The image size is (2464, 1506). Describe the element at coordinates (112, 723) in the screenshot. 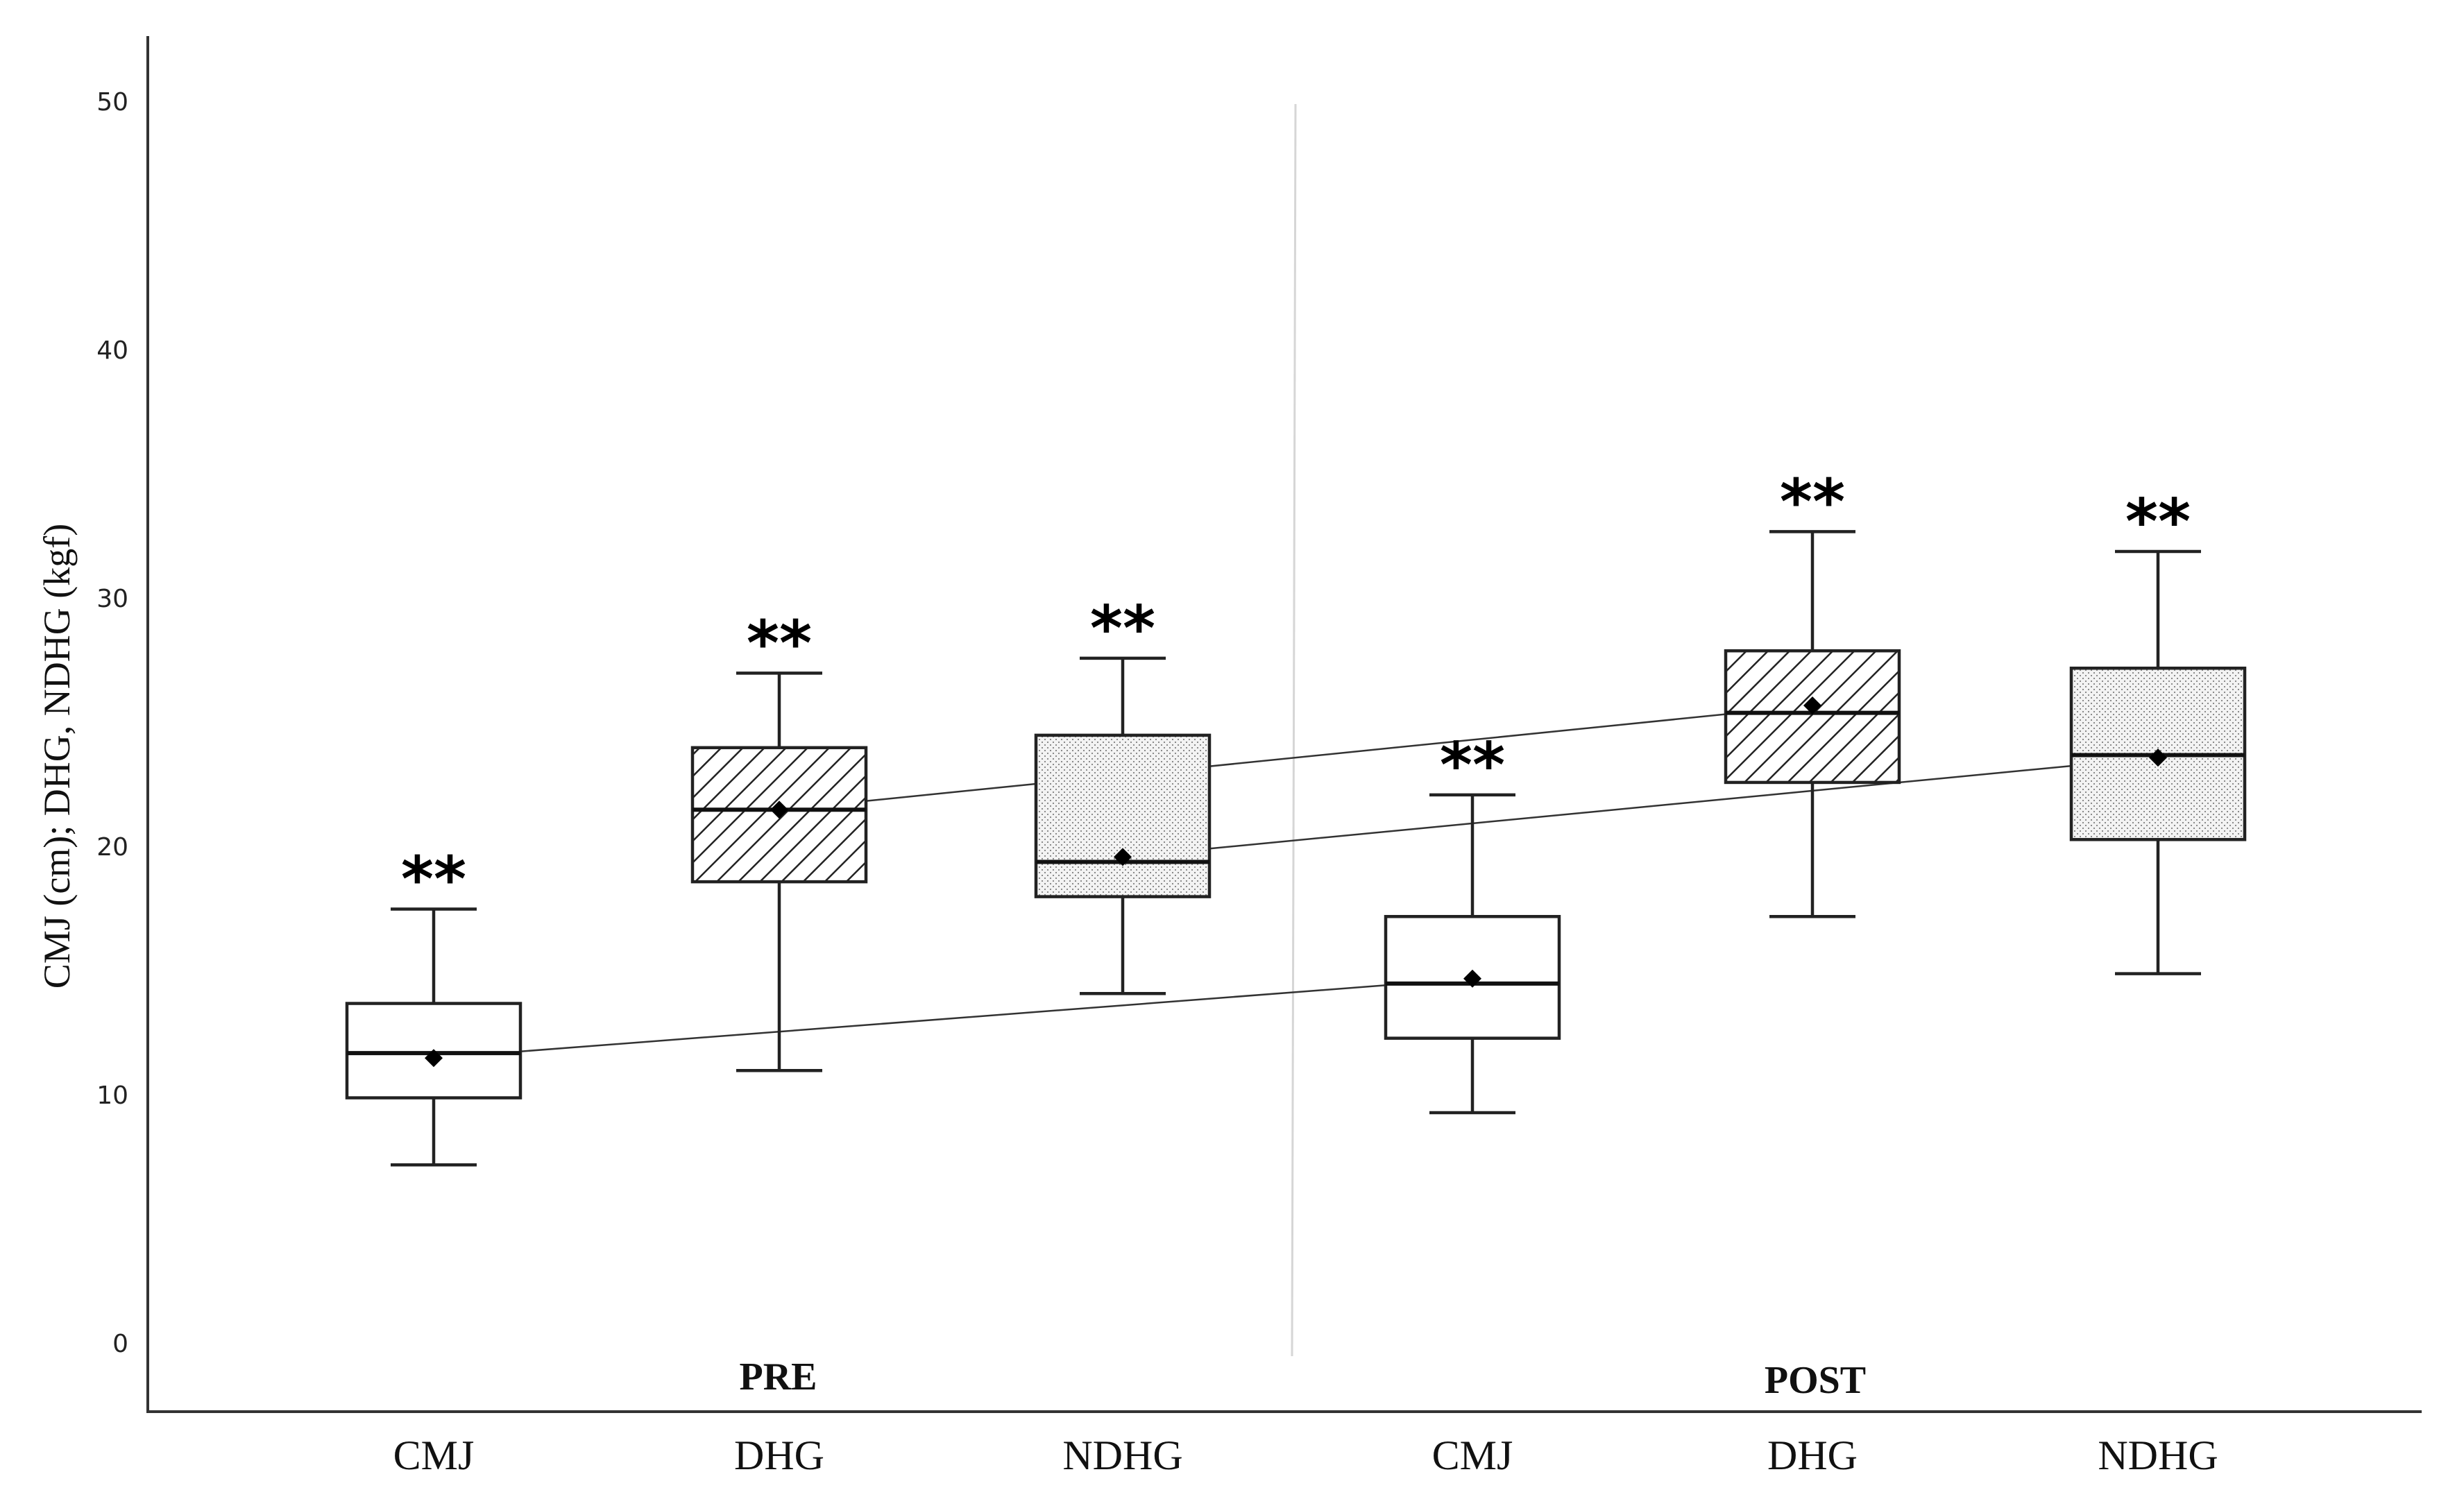

I see `y-tick-labels: 0 10 20 30 40 50` at that location.